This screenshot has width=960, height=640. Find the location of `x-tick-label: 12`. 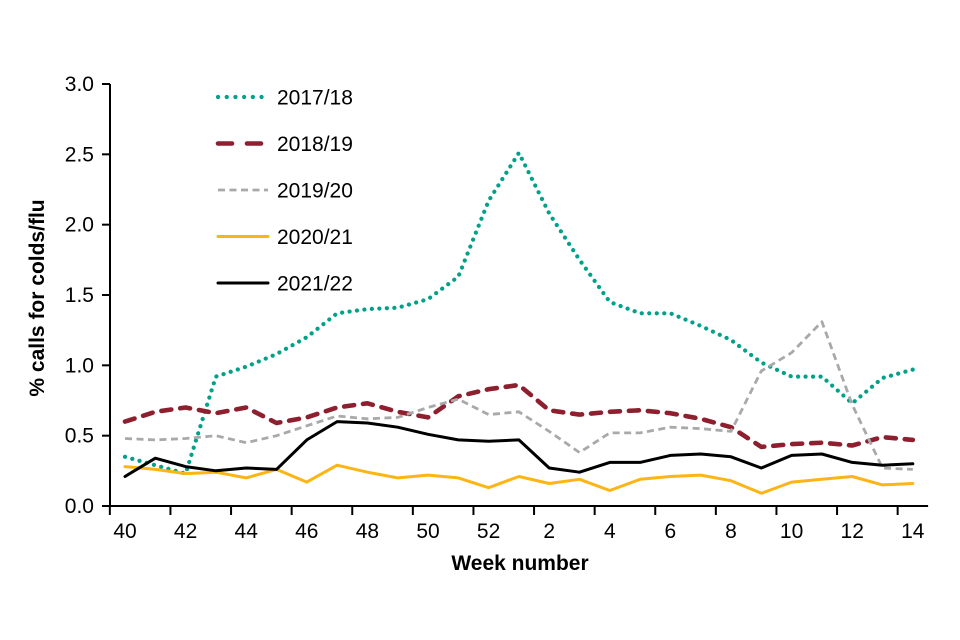

x-tick-label: 12 is located at coordinates (852, 531).